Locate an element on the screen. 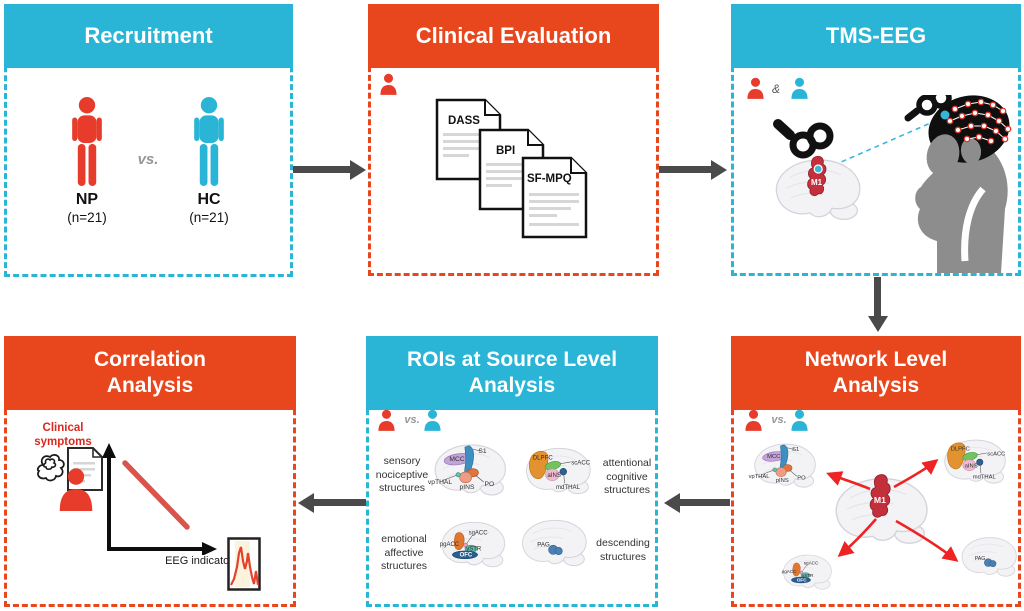 The height and width of the screenshot is (611, 1024). scribble-icon is located at coordinates (50, 467).